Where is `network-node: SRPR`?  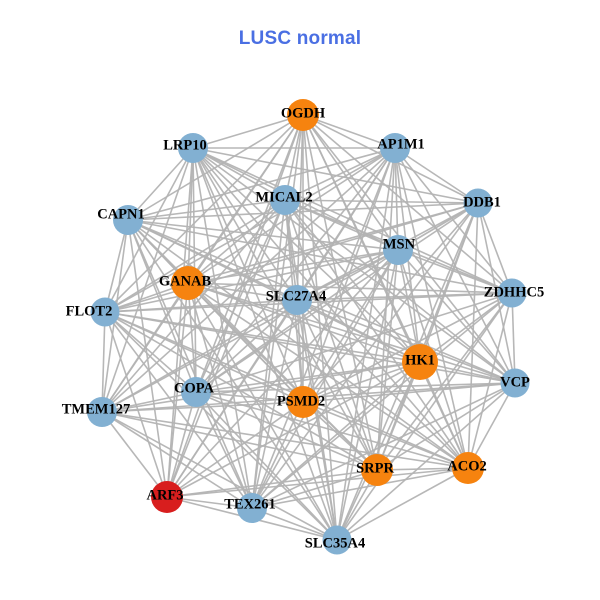 network-node: SRPR is located at coordinates (375, 470).